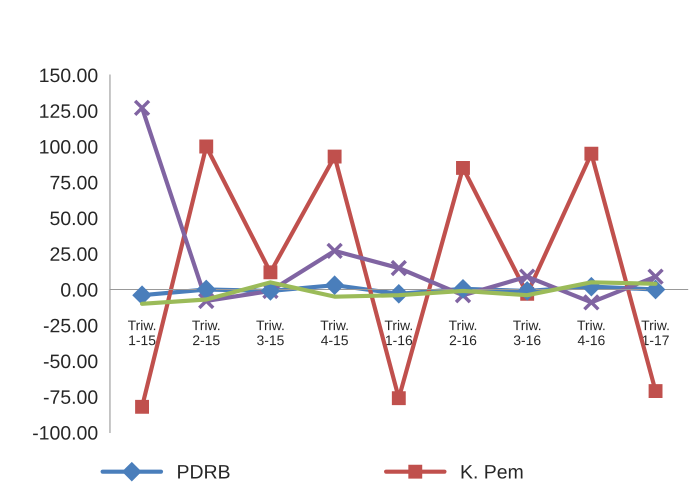  I want to click on x-tick-label: Triw. 3-16, so click(526, 333).